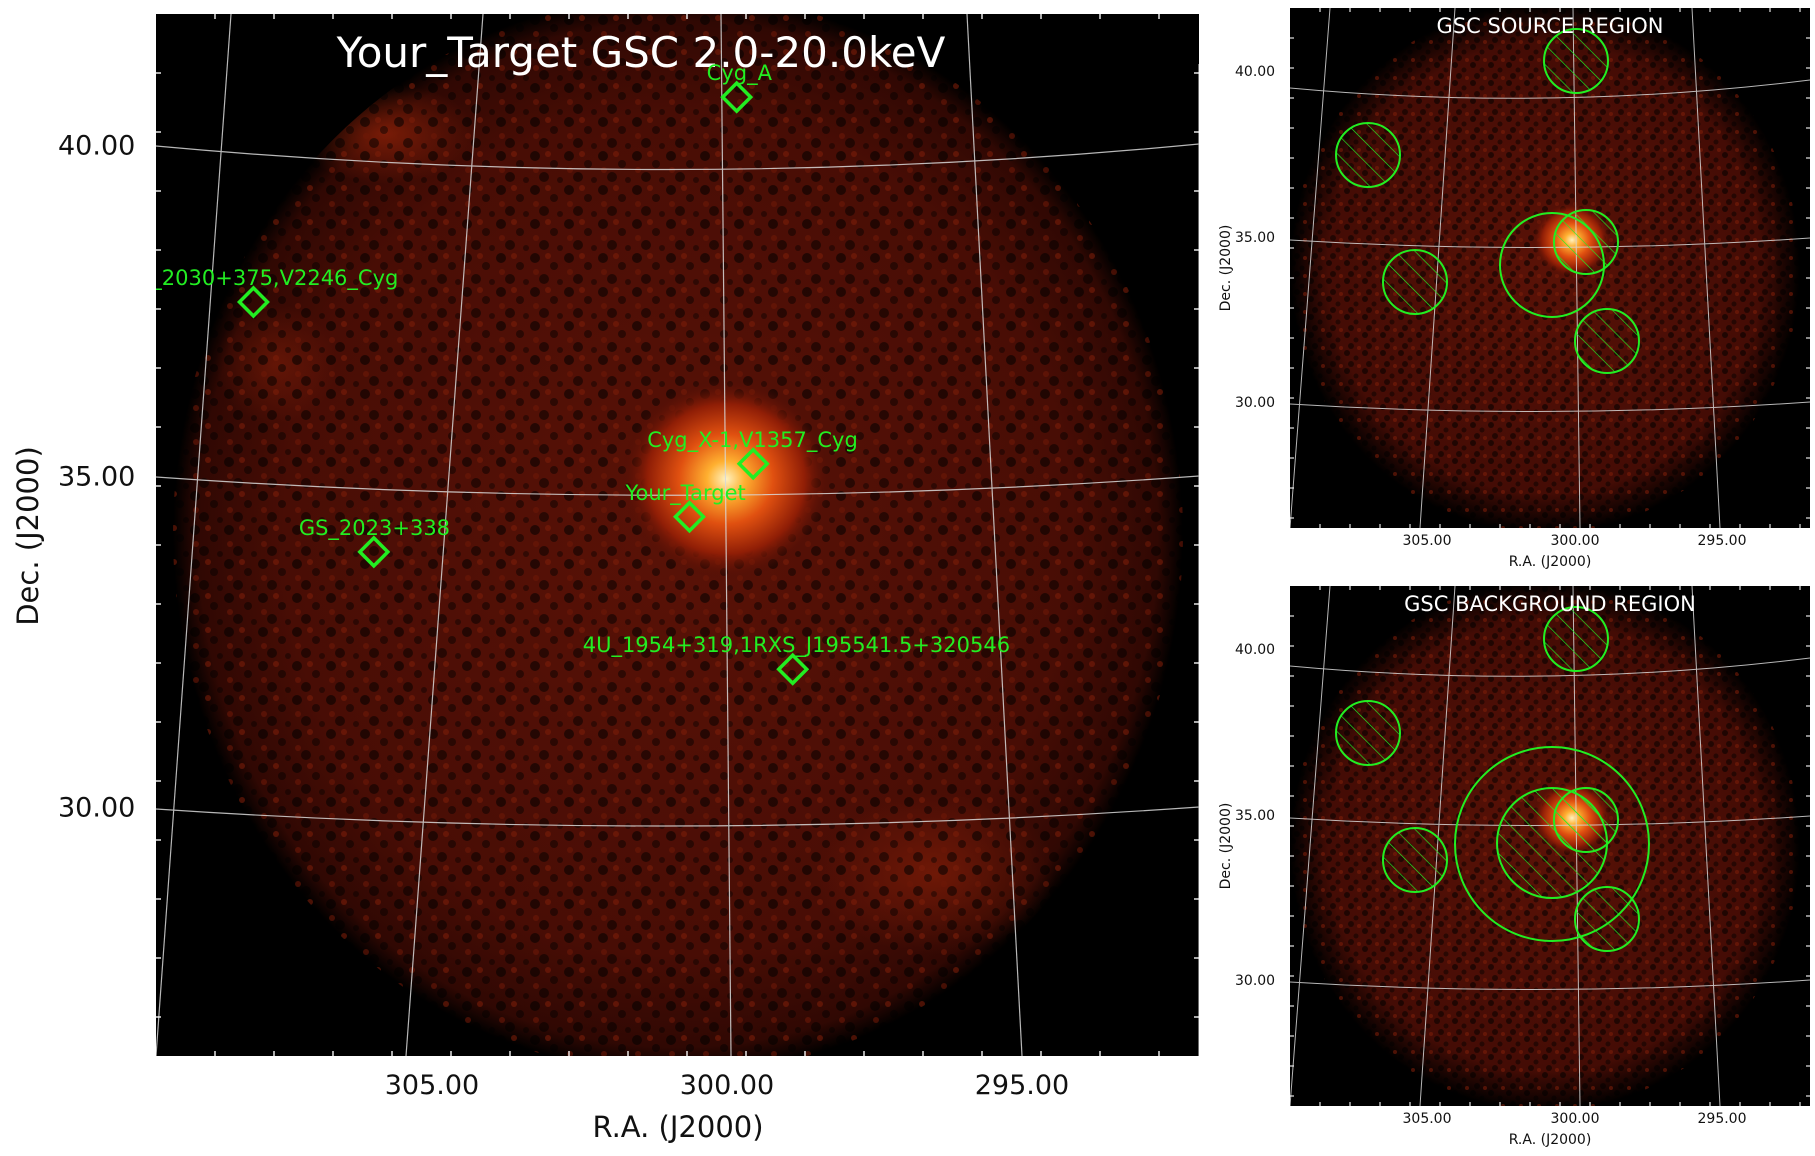 The width and height of the screenshot is (1815, 1156). Describe the element at coordinates (1552, 265) in the screenshot. I see `source-extraction-circle` at that location.